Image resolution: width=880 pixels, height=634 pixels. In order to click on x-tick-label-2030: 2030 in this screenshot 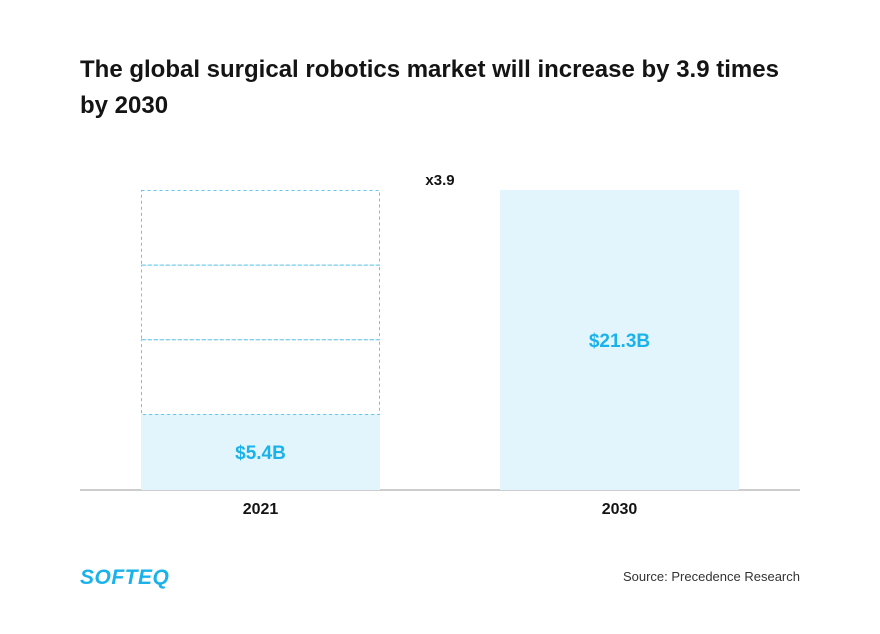, I will do `click(620, 509)`.